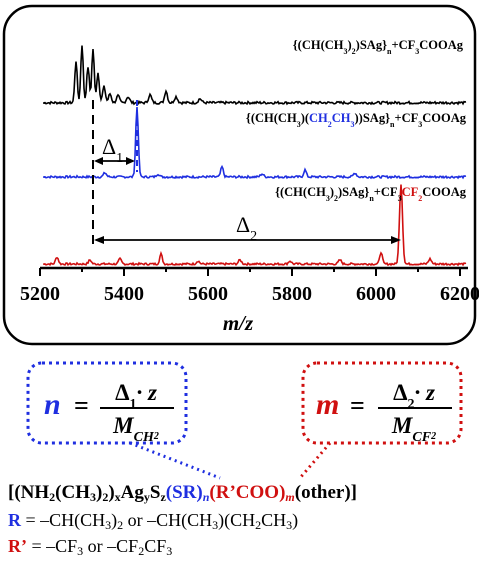 The width and height of the screenshot is (479, 562). Describe the element at coordinates (414, 396) in the screenshot. I see `equation-m-numerator: Δ2· z` at that location.